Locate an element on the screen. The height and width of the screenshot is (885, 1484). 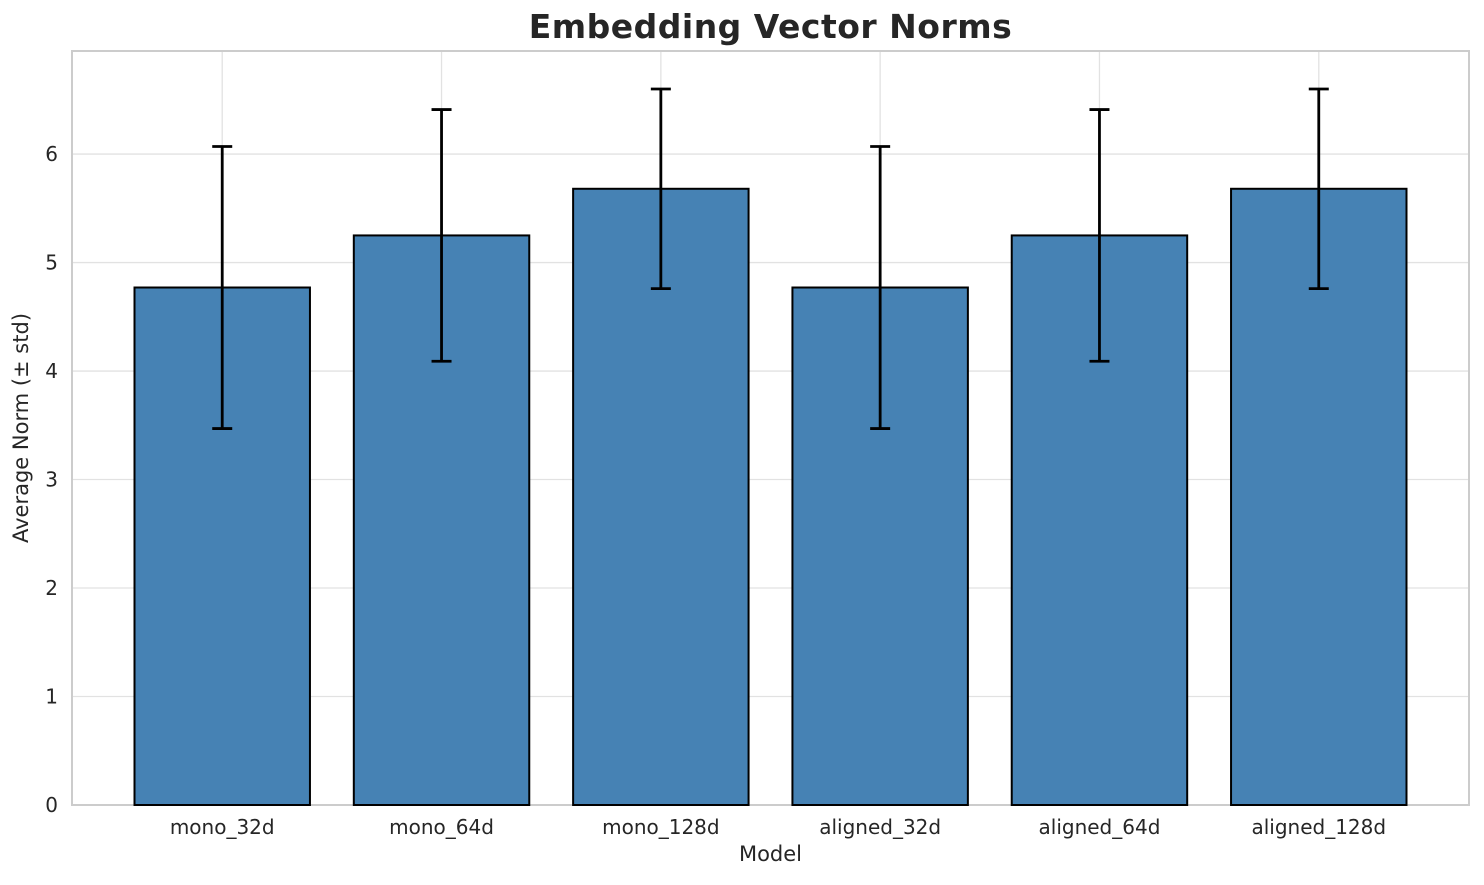
y-tick-label-2: 2 is located at coordinates (51, 588).